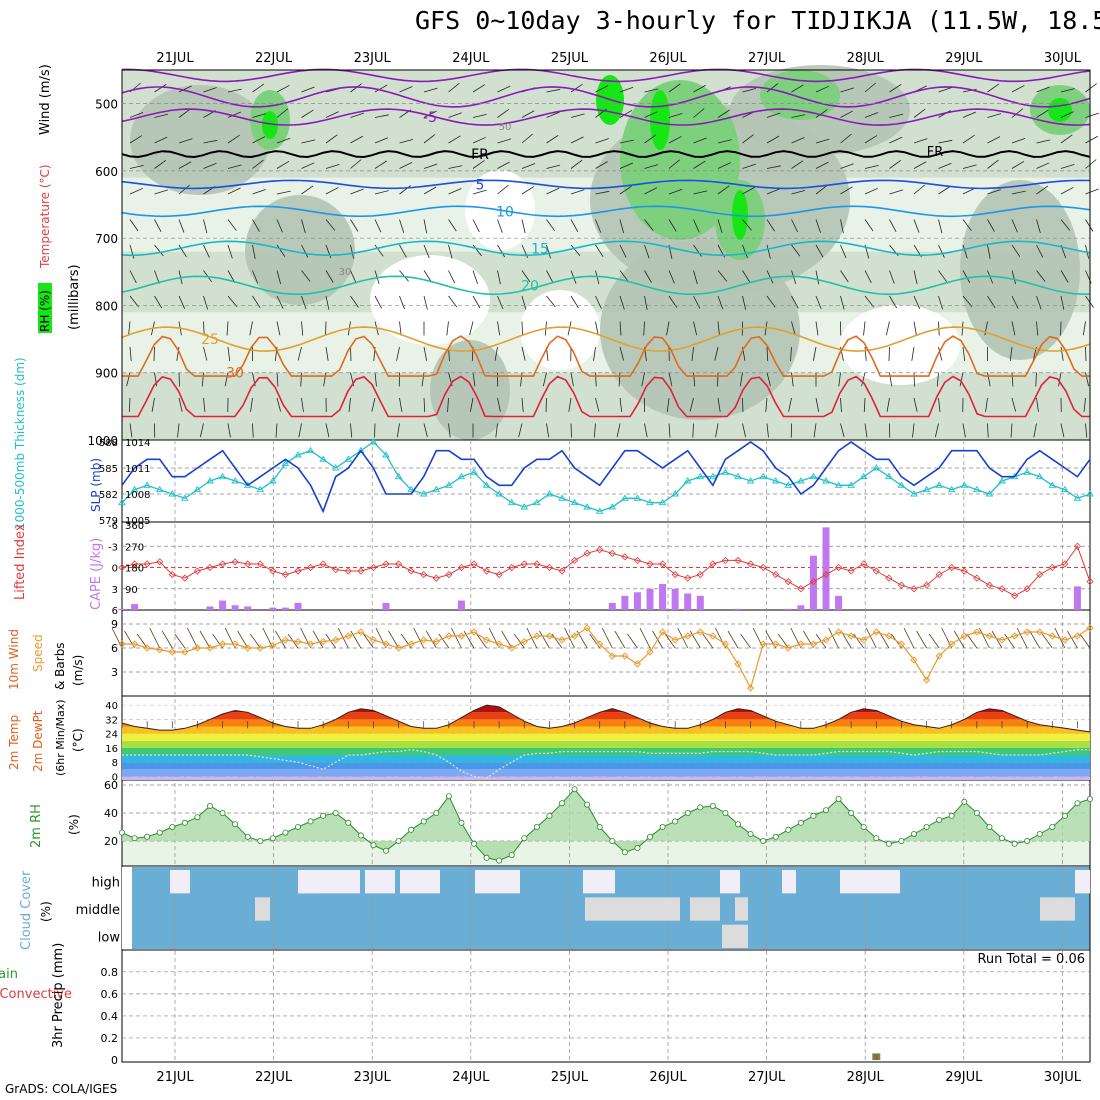  Describe the element at coordinates (108, 495) in the screenshot. I see `y-tick-label: 582` at that location.